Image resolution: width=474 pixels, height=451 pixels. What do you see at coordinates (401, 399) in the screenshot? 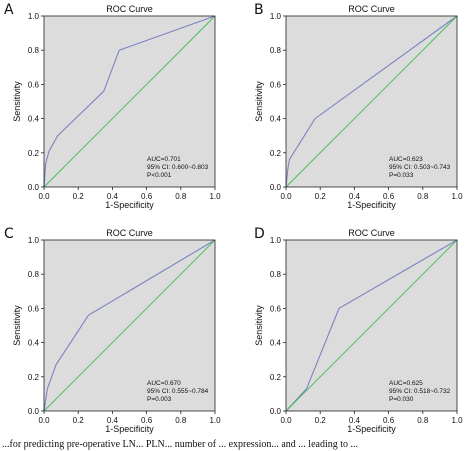
I see `auc-annotation-line: P=0.030` at bounding box center [401, 399].